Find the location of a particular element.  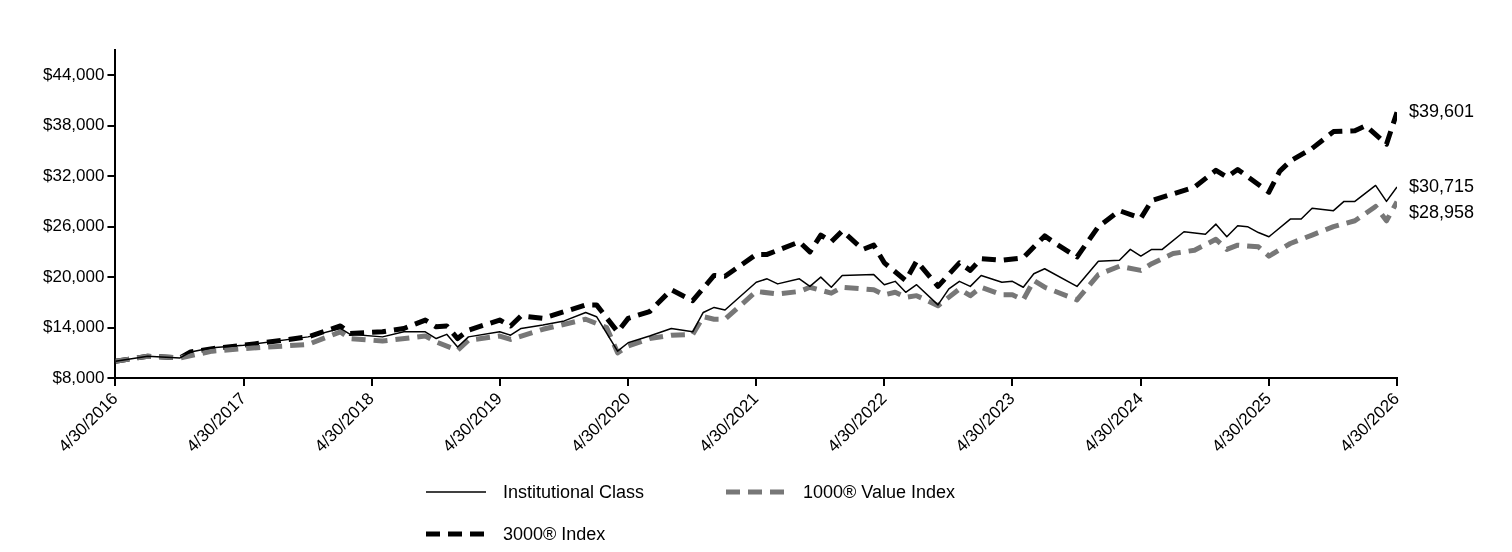

legend-label: 1000® Value Index is located at coordinates (879, 492).